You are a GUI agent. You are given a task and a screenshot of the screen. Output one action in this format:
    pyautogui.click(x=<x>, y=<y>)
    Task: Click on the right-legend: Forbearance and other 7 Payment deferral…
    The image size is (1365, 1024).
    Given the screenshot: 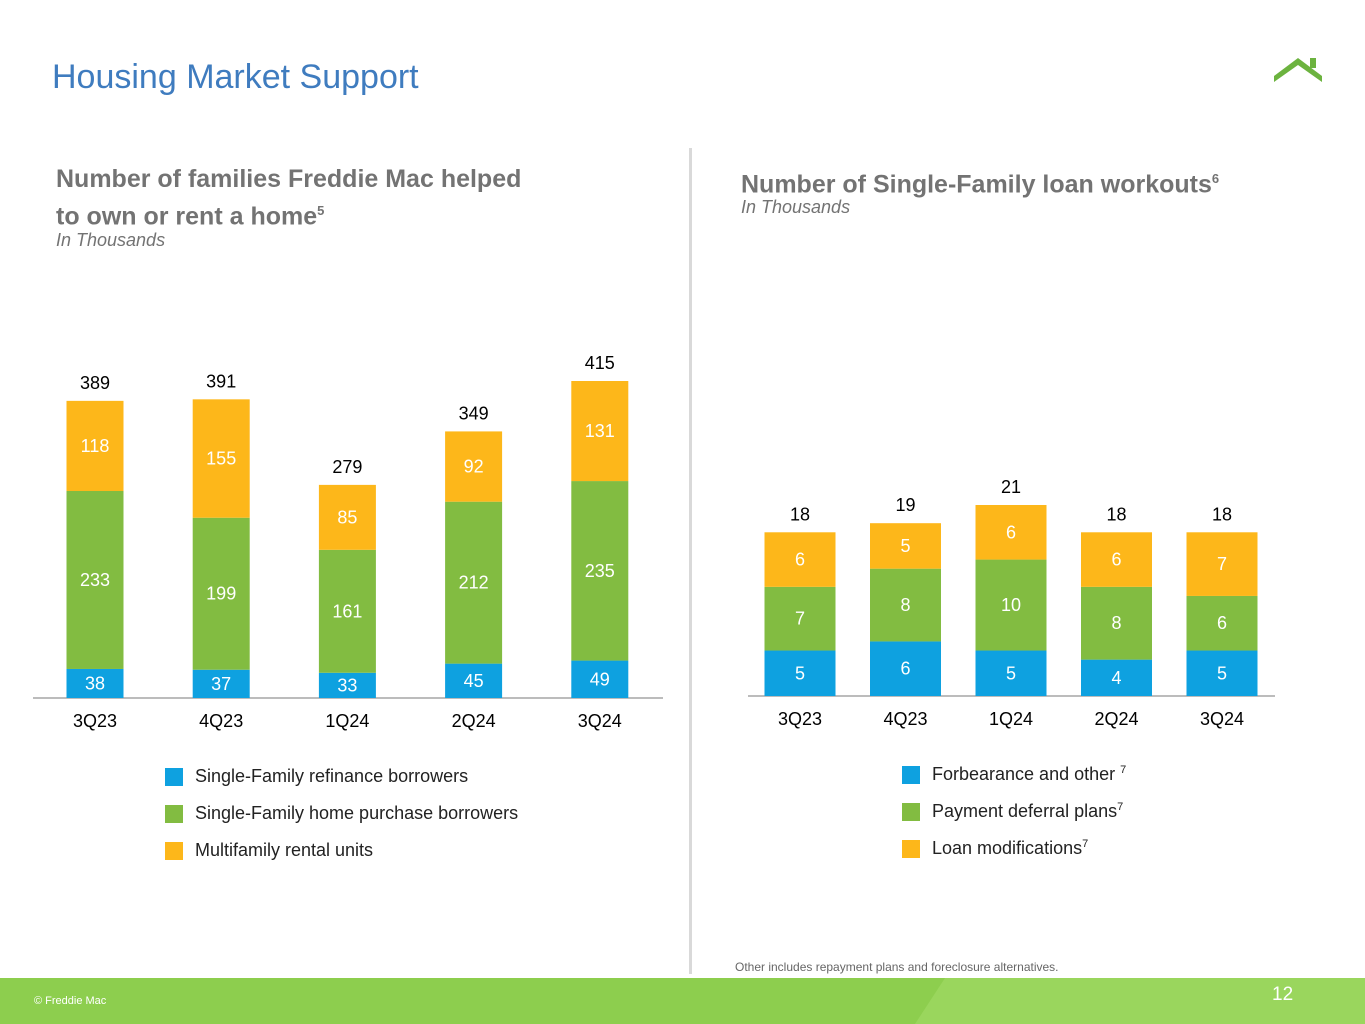 What is the action you would take?
    pyautogui.click(x=1014, y=811)
    